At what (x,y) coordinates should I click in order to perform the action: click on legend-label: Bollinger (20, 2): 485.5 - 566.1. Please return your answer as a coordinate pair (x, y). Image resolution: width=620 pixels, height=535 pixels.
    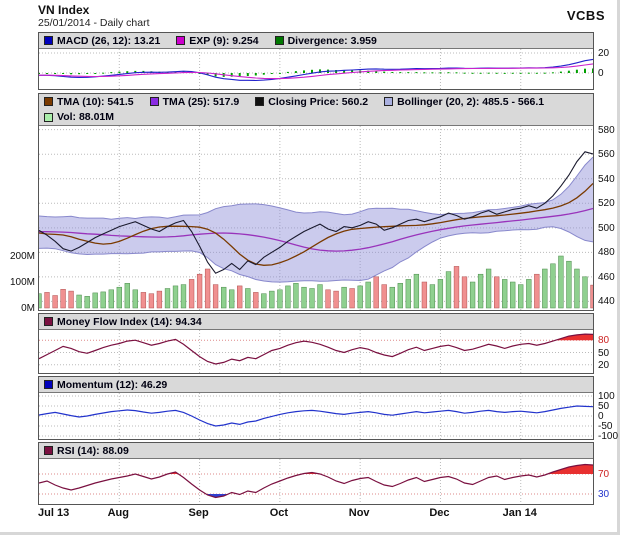
    Looking at the image, I should click on (471, 101).